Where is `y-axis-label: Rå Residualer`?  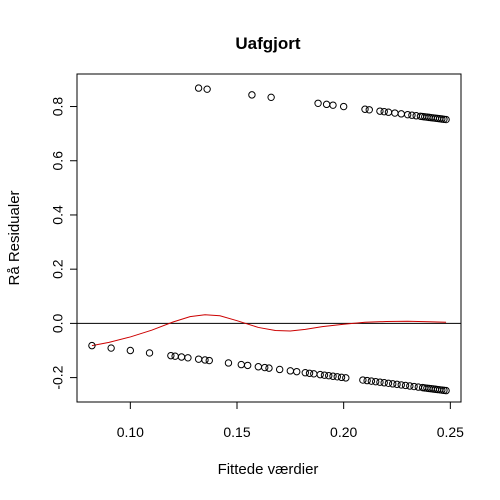
y-axis-label: Rå Residualer is located at coordinates (14, 237).